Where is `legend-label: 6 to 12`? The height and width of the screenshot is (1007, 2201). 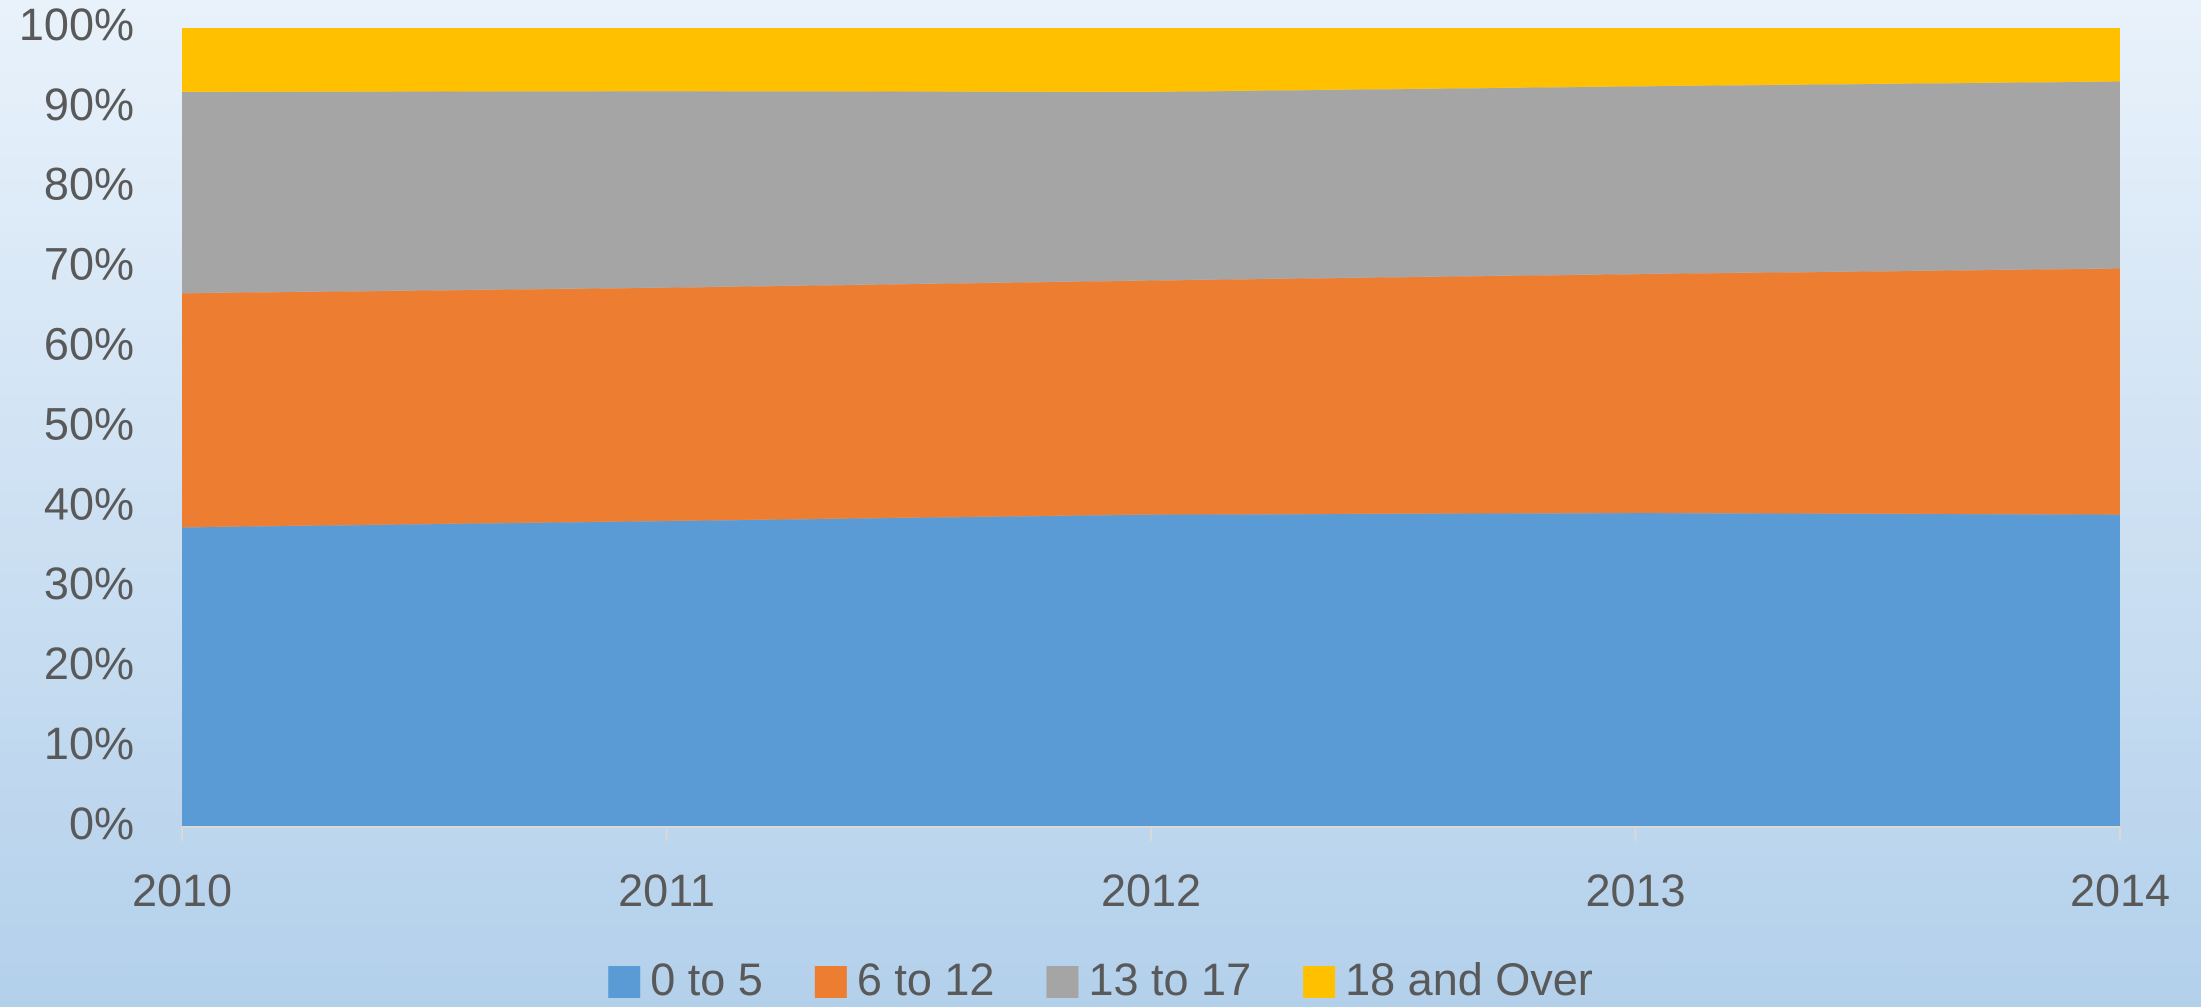 legend-label: 6 to 12 is located at coordinates (926, 979).